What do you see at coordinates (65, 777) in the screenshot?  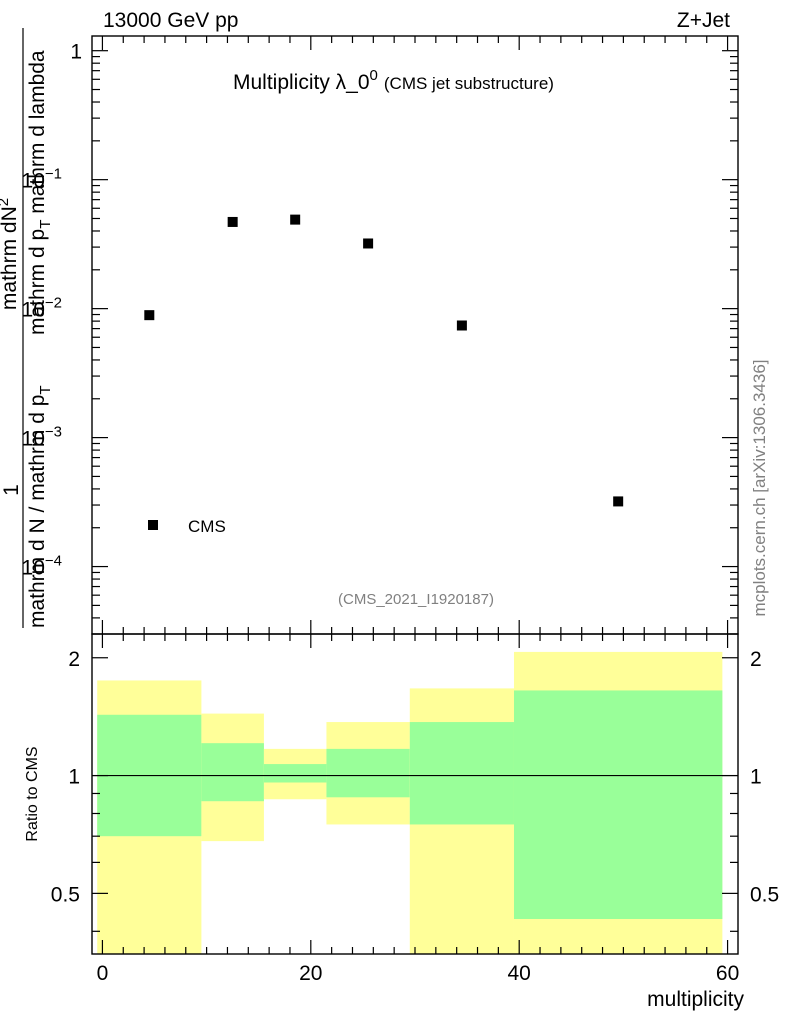 I see `ratio-y-tick-labels-left: 0.5 1 2` at bounding box center [65, 777].